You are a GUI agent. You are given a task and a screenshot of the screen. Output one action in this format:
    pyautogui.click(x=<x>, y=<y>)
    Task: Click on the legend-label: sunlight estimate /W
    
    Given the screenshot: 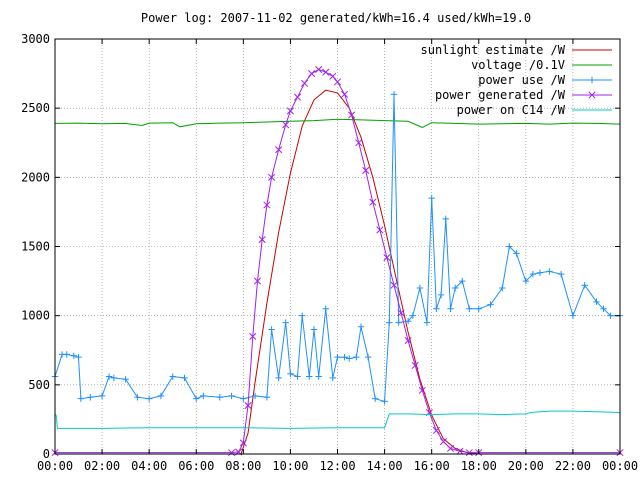 What is the action you would take?
    pyautogui.click(x=493, y=50)
    